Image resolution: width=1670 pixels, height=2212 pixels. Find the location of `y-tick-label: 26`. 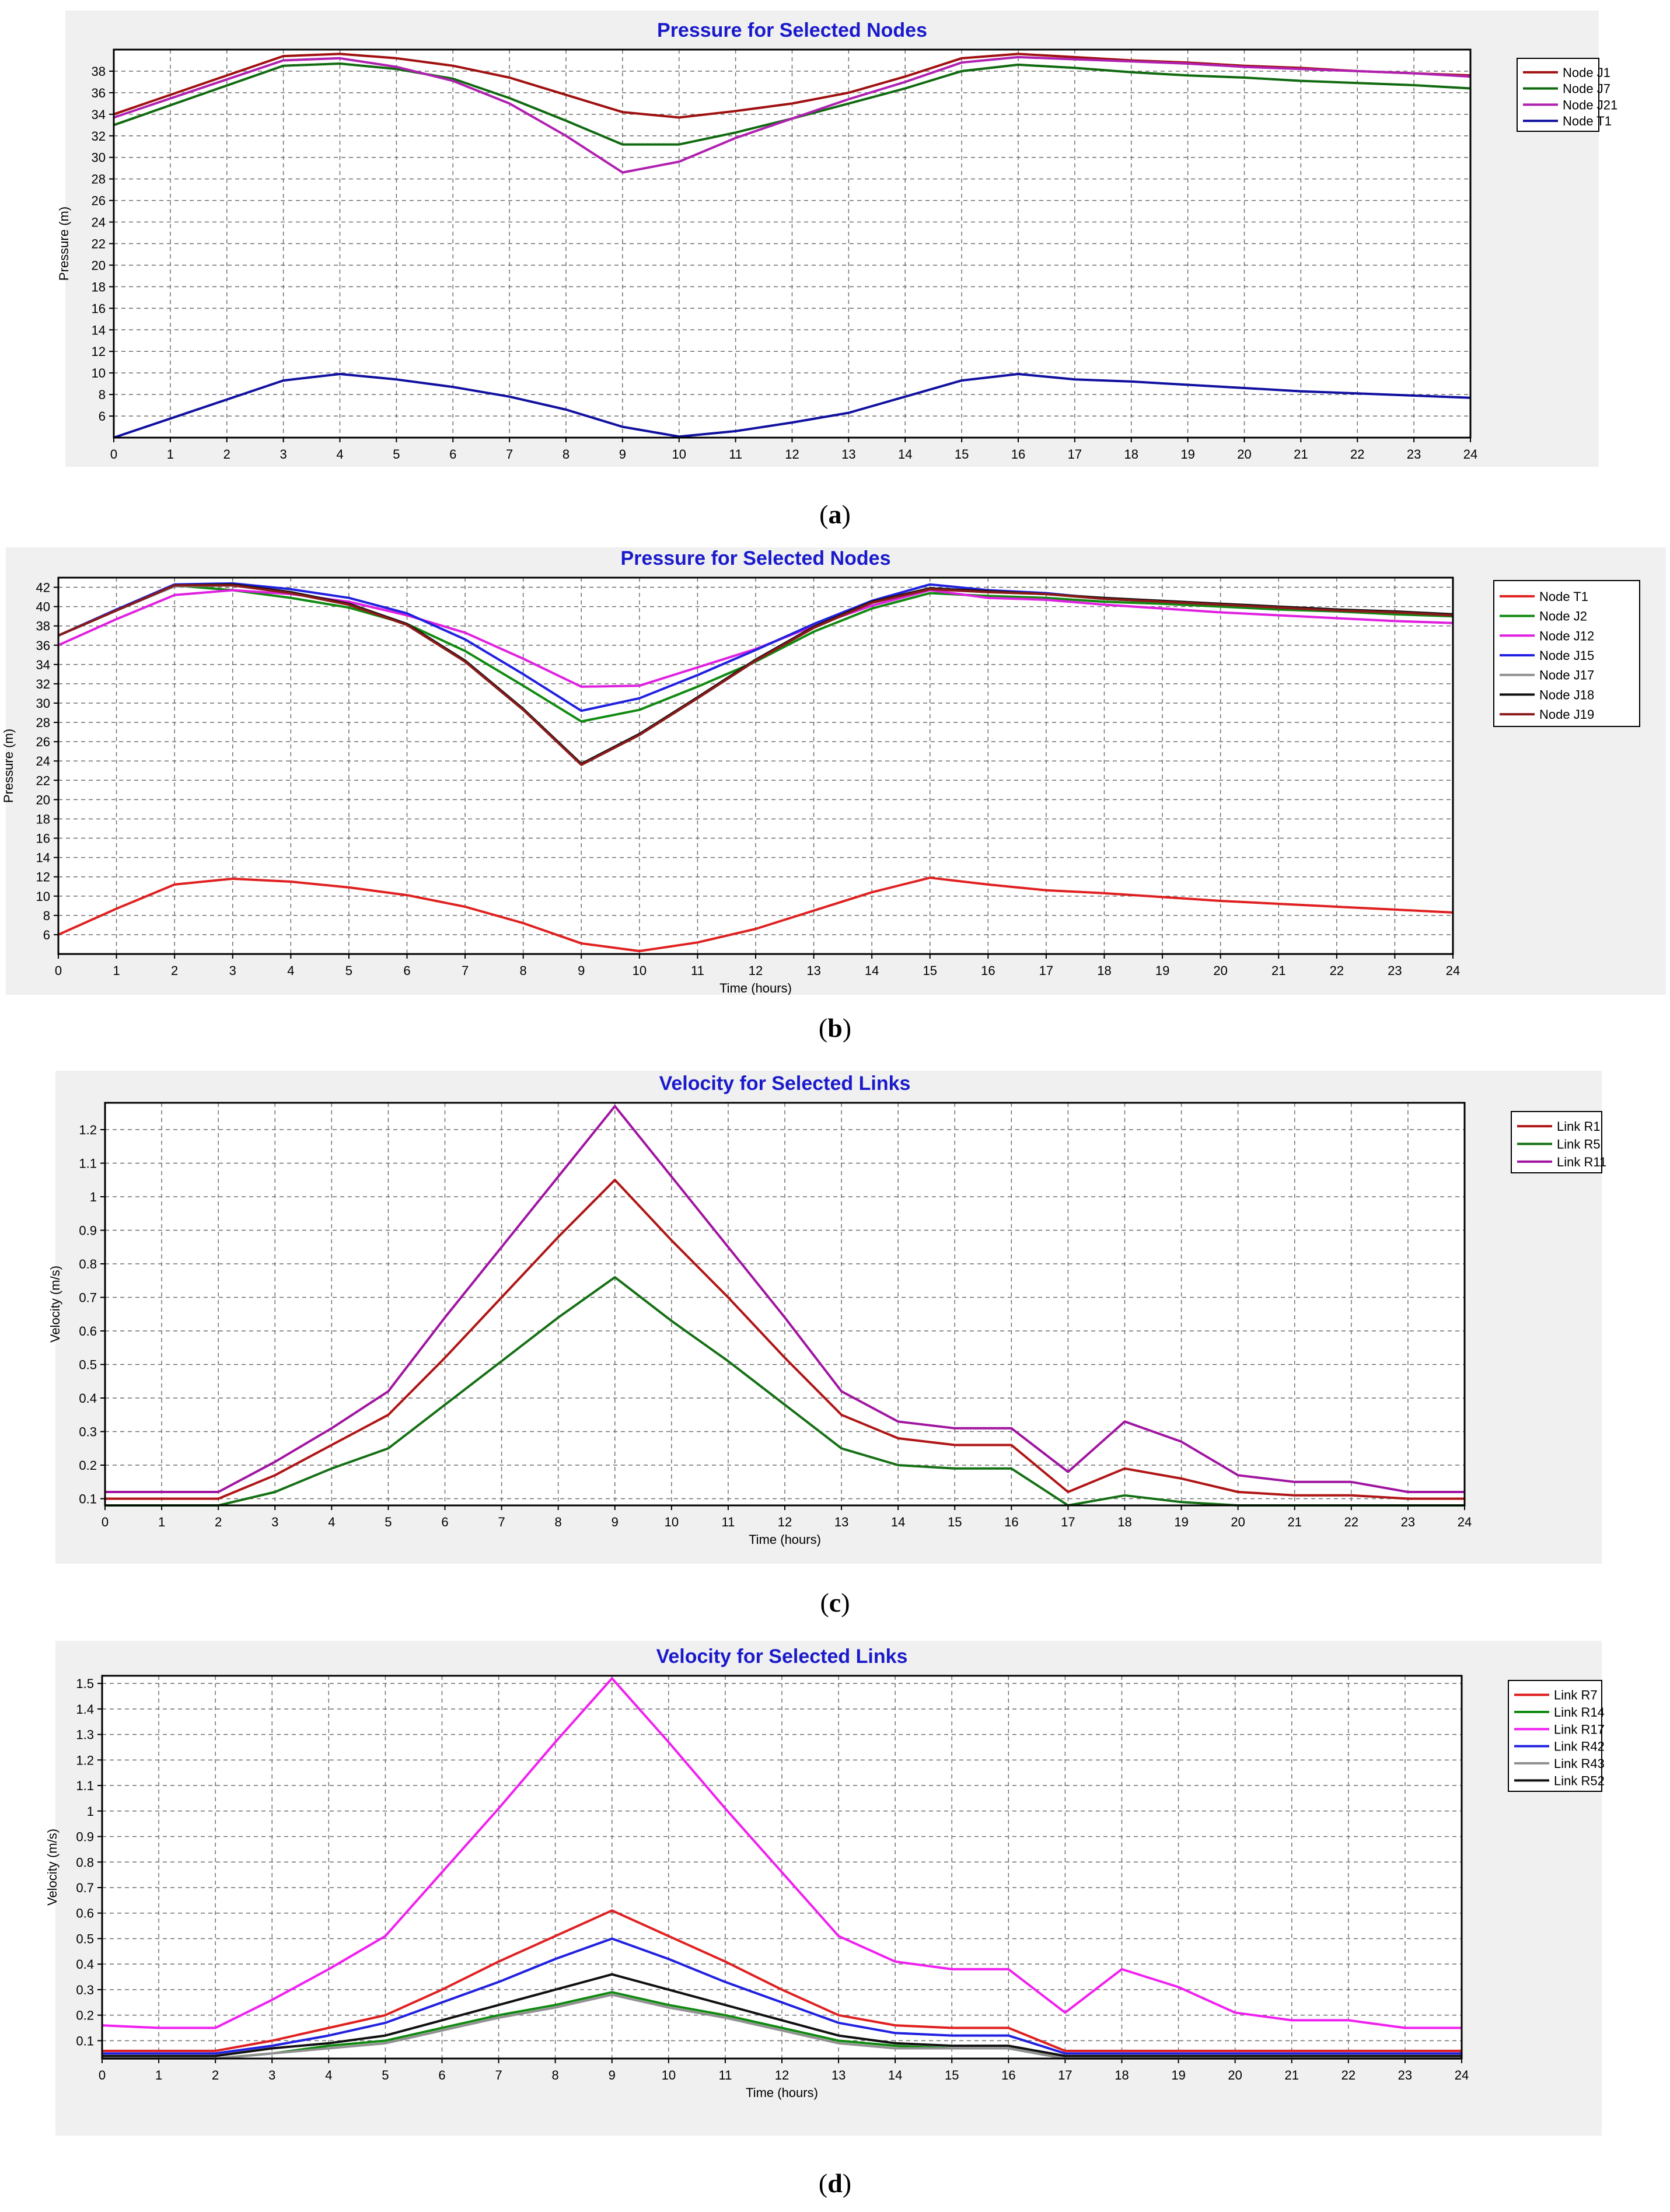

y-tick-label: 26 is located at coordinates (43, 742).